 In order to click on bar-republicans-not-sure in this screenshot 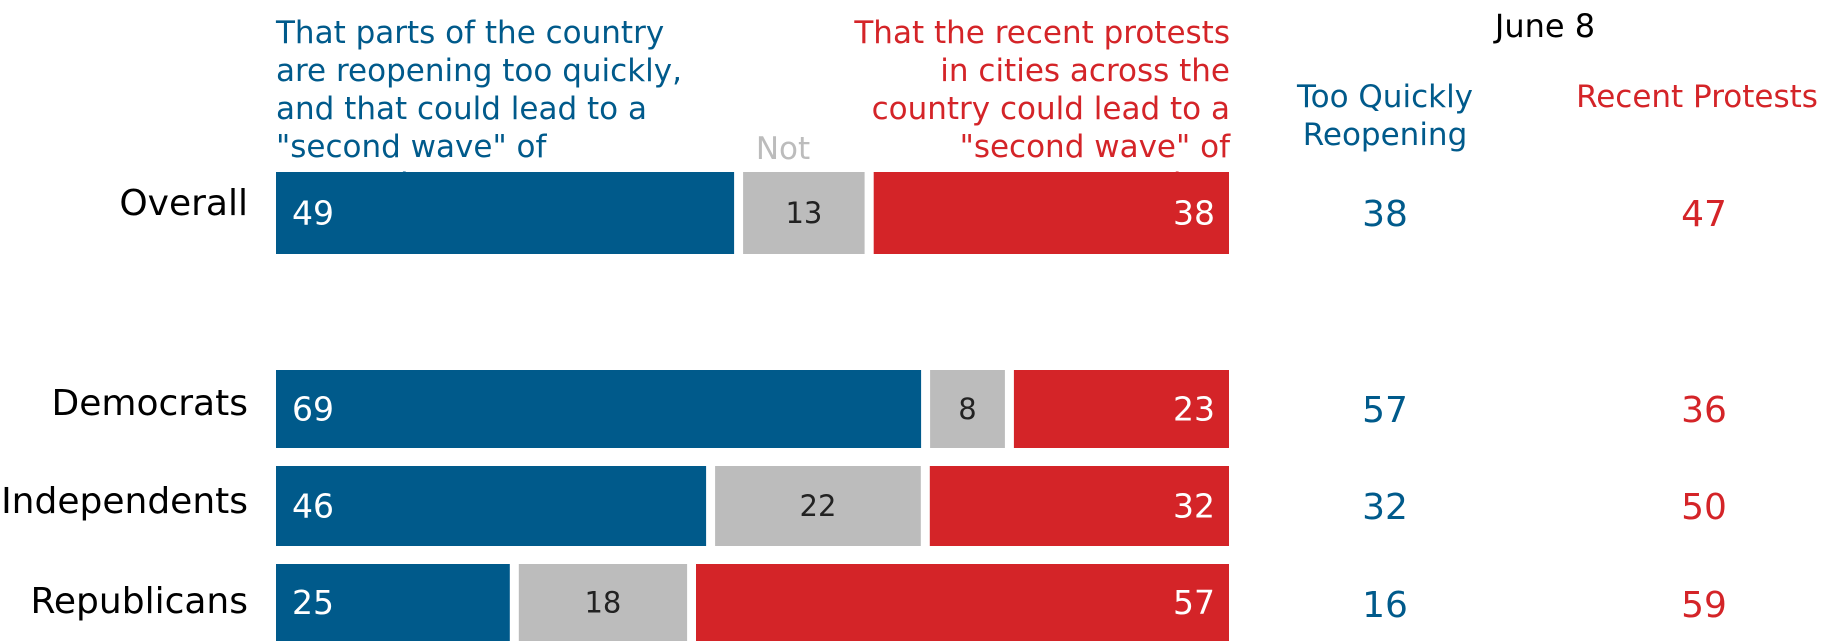, I will do `click(603, 602)`.